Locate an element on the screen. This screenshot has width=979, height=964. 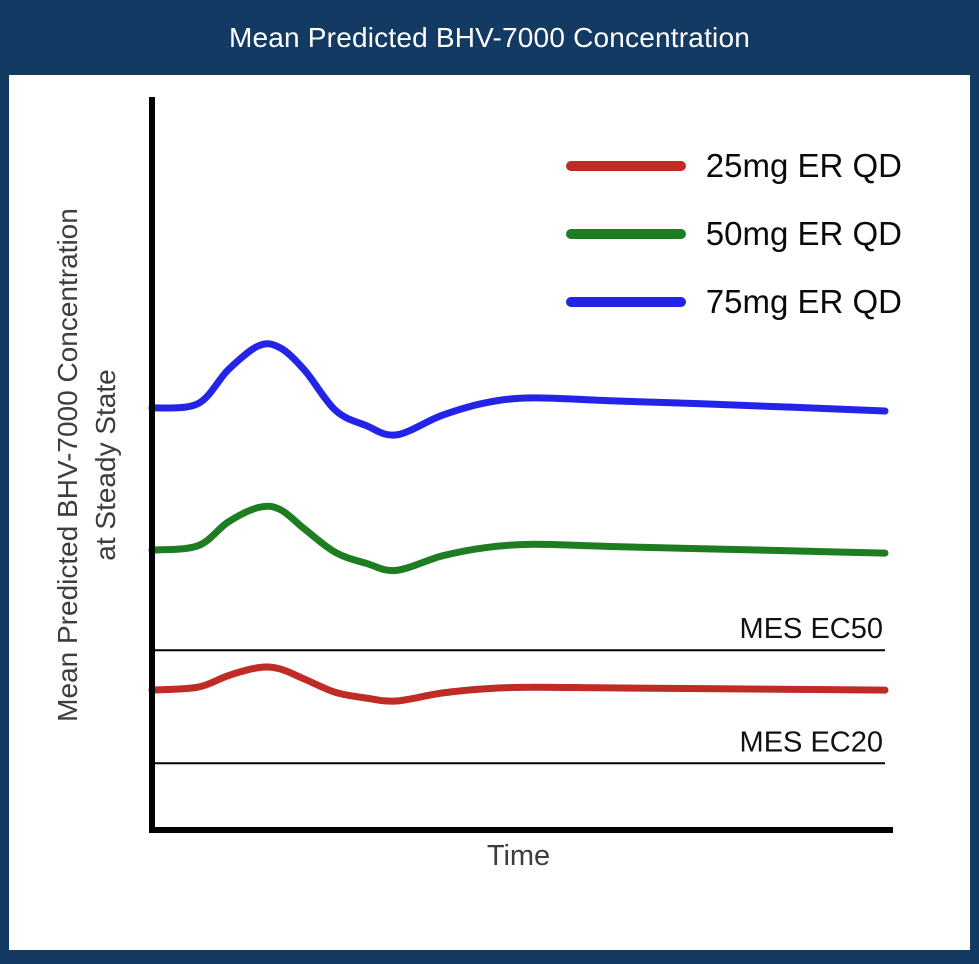
reference-line-label-0: MES EC50 is located at coordinates (811, 629).